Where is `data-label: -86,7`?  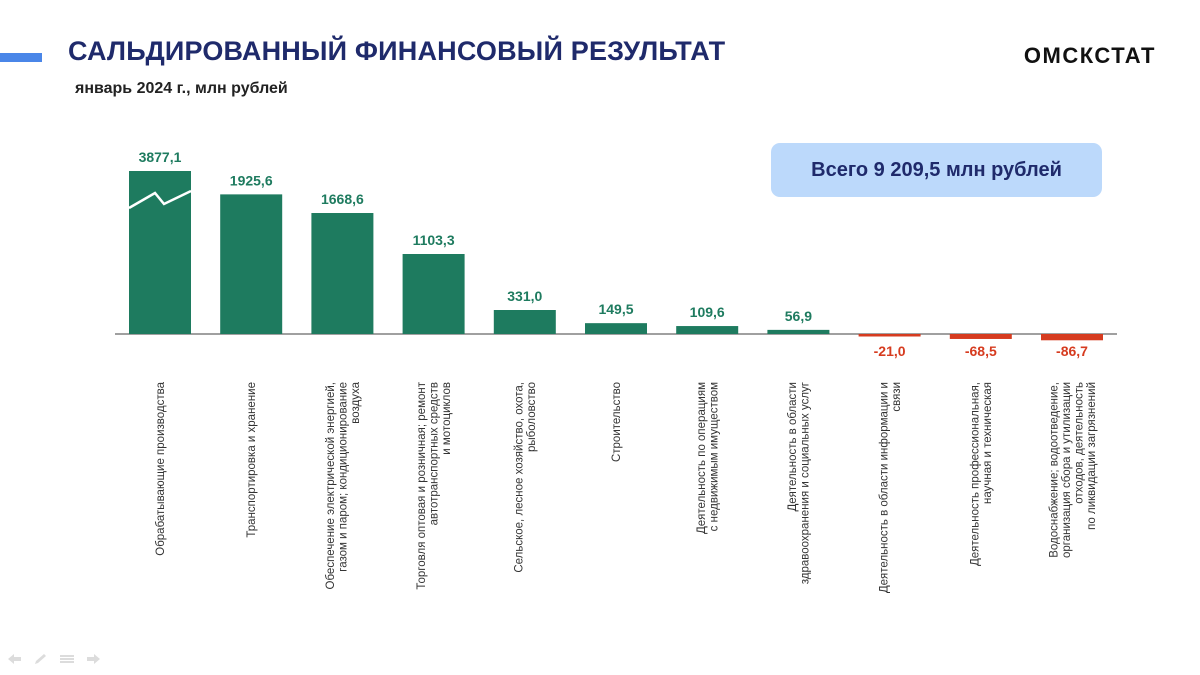
data-label: -86,7 is located at coordinates (1072, 351).